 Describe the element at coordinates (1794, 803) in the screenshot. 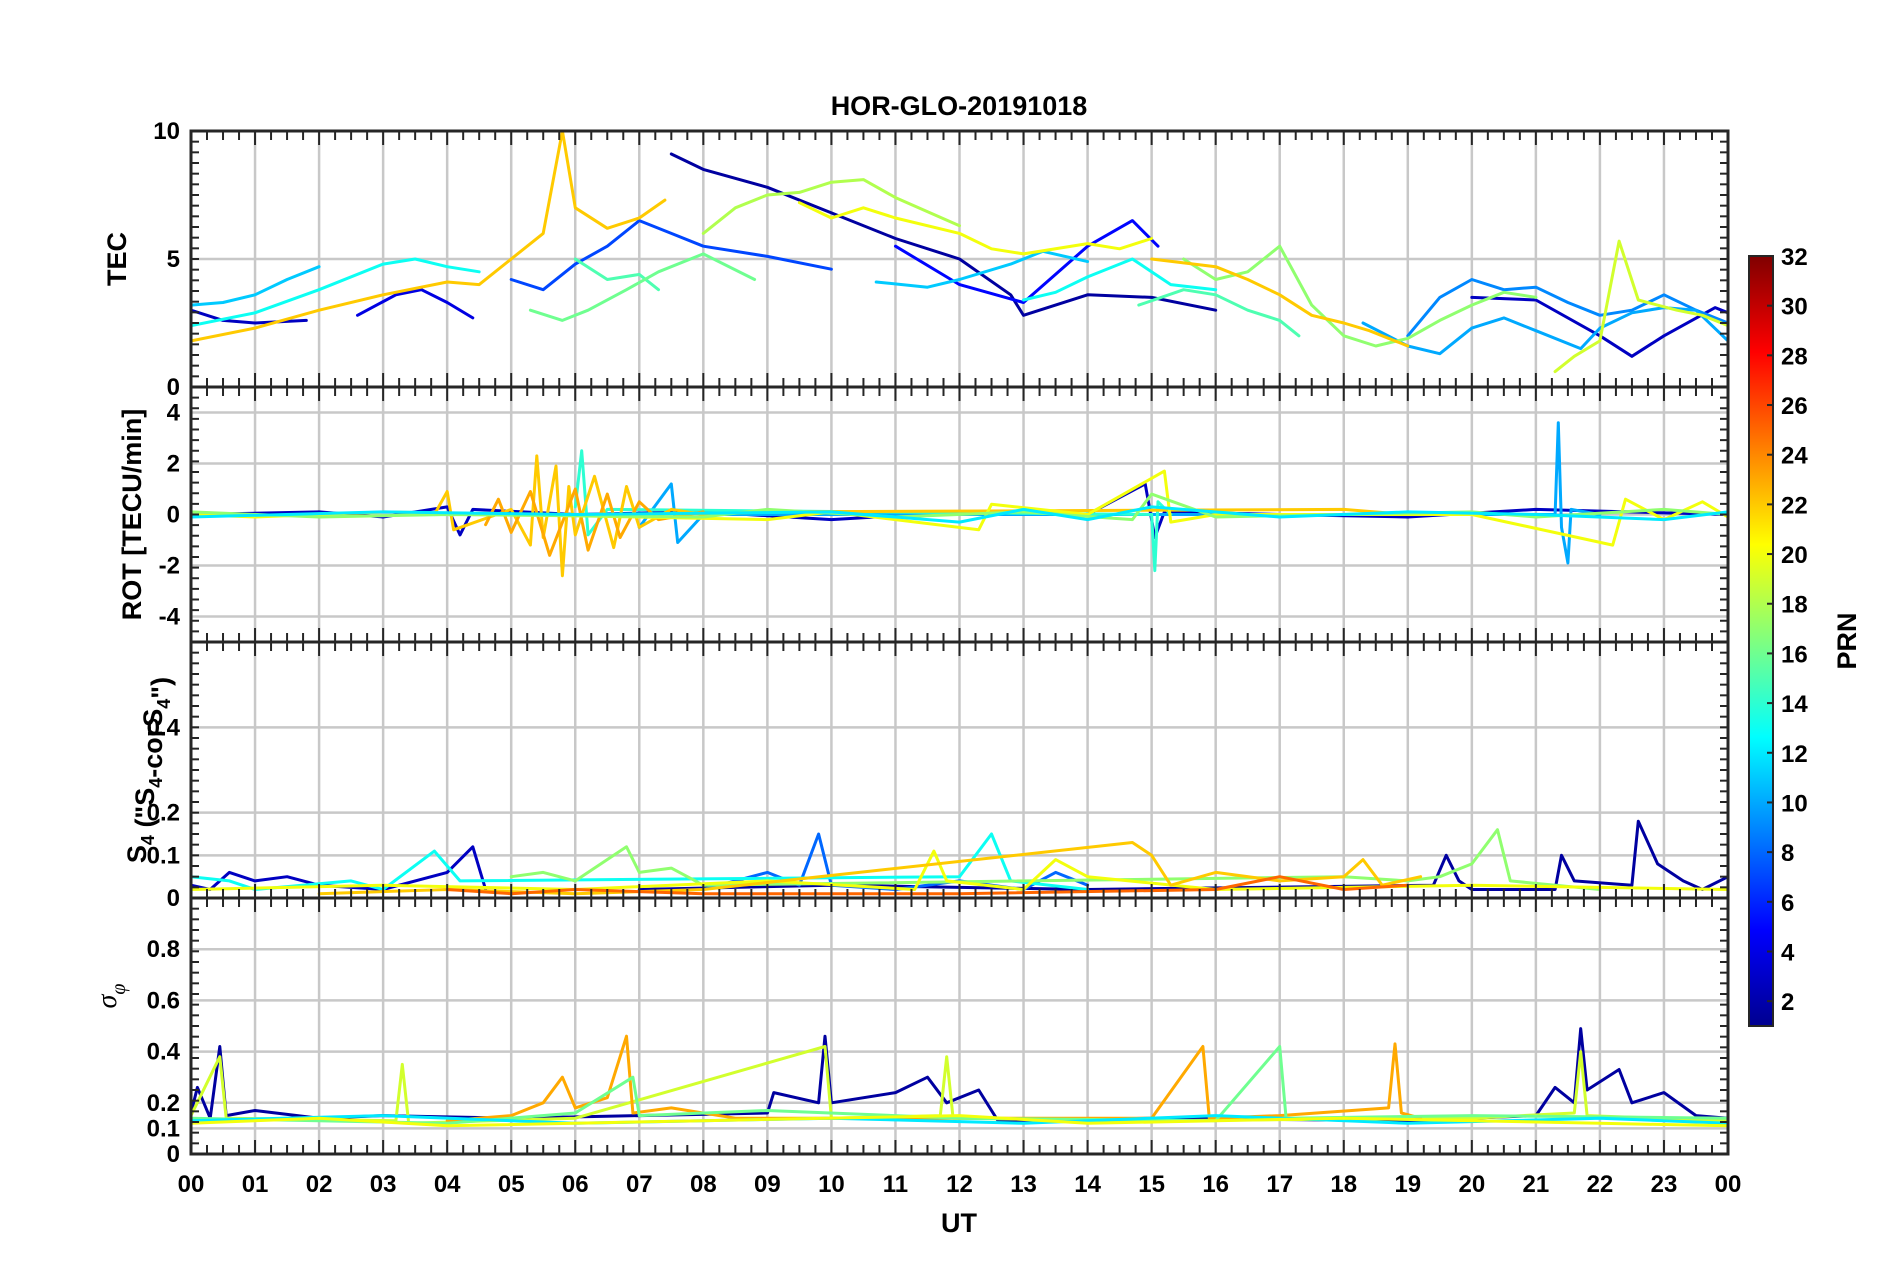

I see `colorbar-tick-label: 10` at that location.